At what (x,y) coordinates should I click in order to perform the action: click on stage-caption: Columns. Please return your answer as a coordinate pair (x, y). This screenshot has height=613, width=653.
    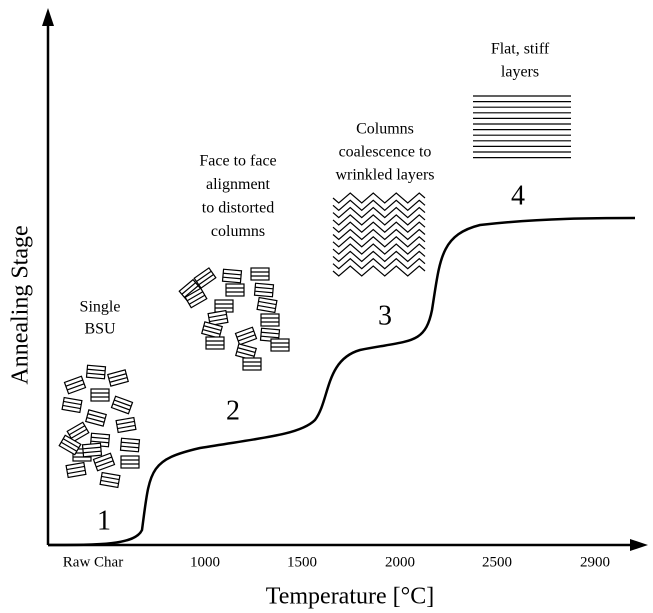
    Looking at the image, I should click on (385, 129).